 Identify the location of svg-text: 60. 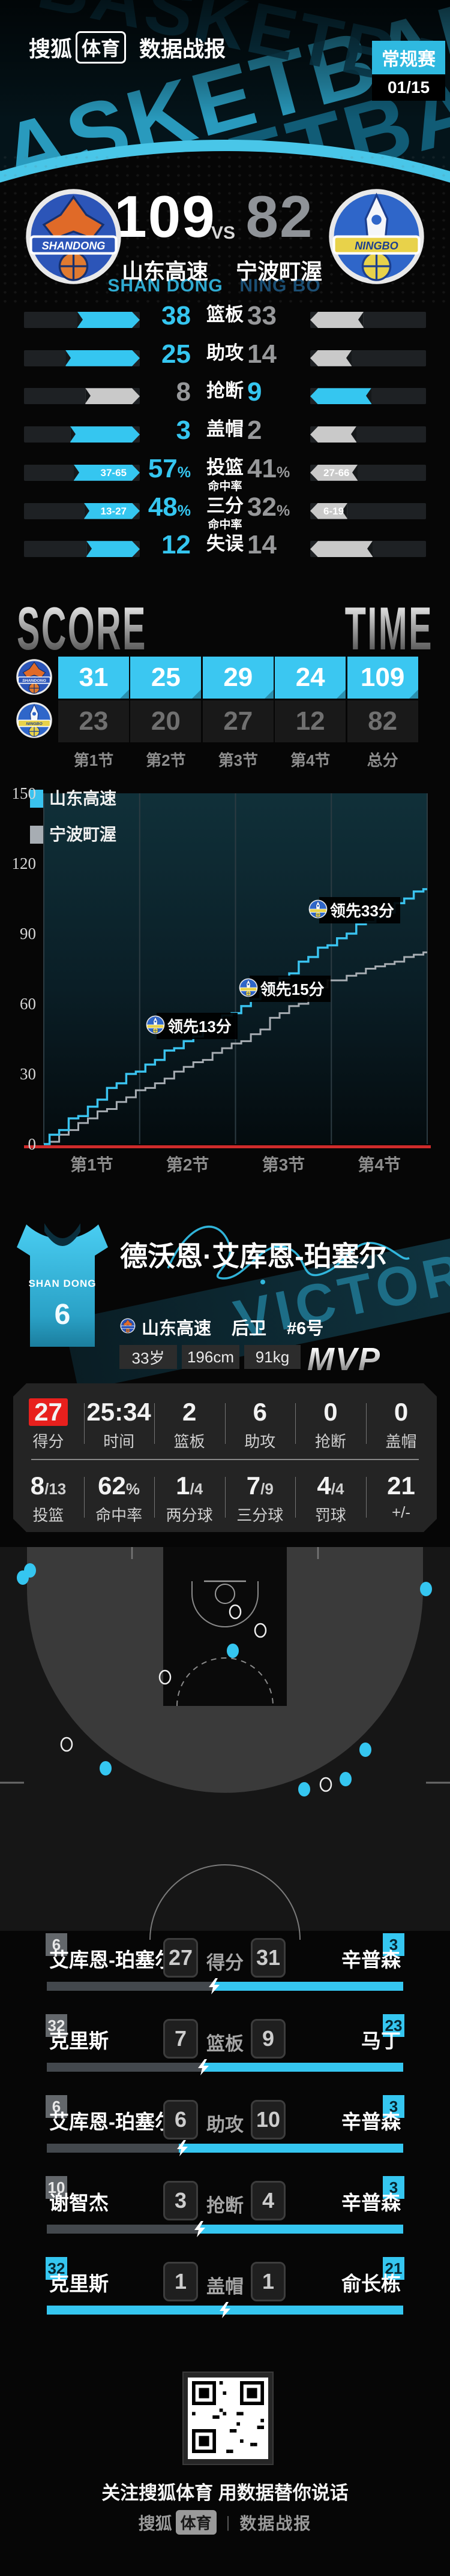
(28, 1004).